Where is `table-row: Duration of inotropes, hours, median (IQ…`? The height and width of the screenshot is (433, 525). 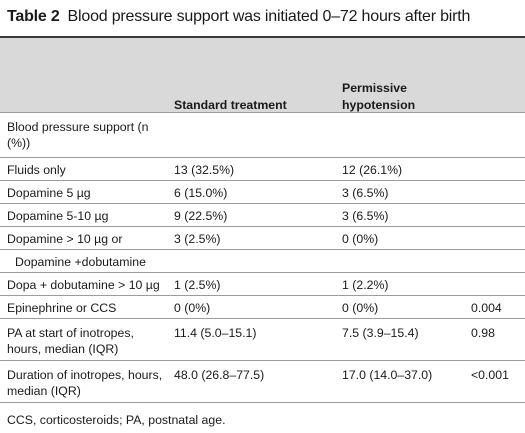 table-row: Duration of inotropes, hours, median (IQ… is located at coordinates (262, 382).